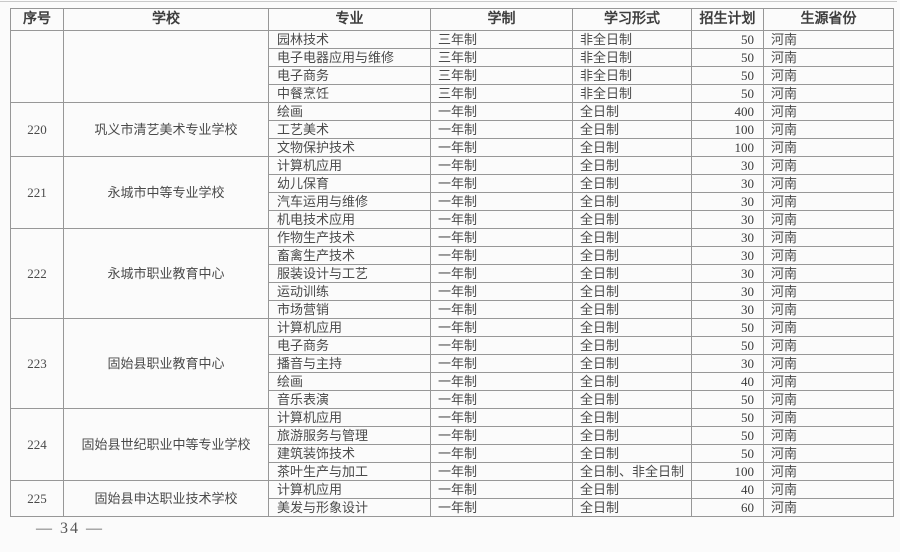 This screenshot has height=552, width=900. What do you see at coordinates (166, 363) in the screenshot?
I see `cell-school: 固始县职业教育中心` at bounding box center [166, 363].